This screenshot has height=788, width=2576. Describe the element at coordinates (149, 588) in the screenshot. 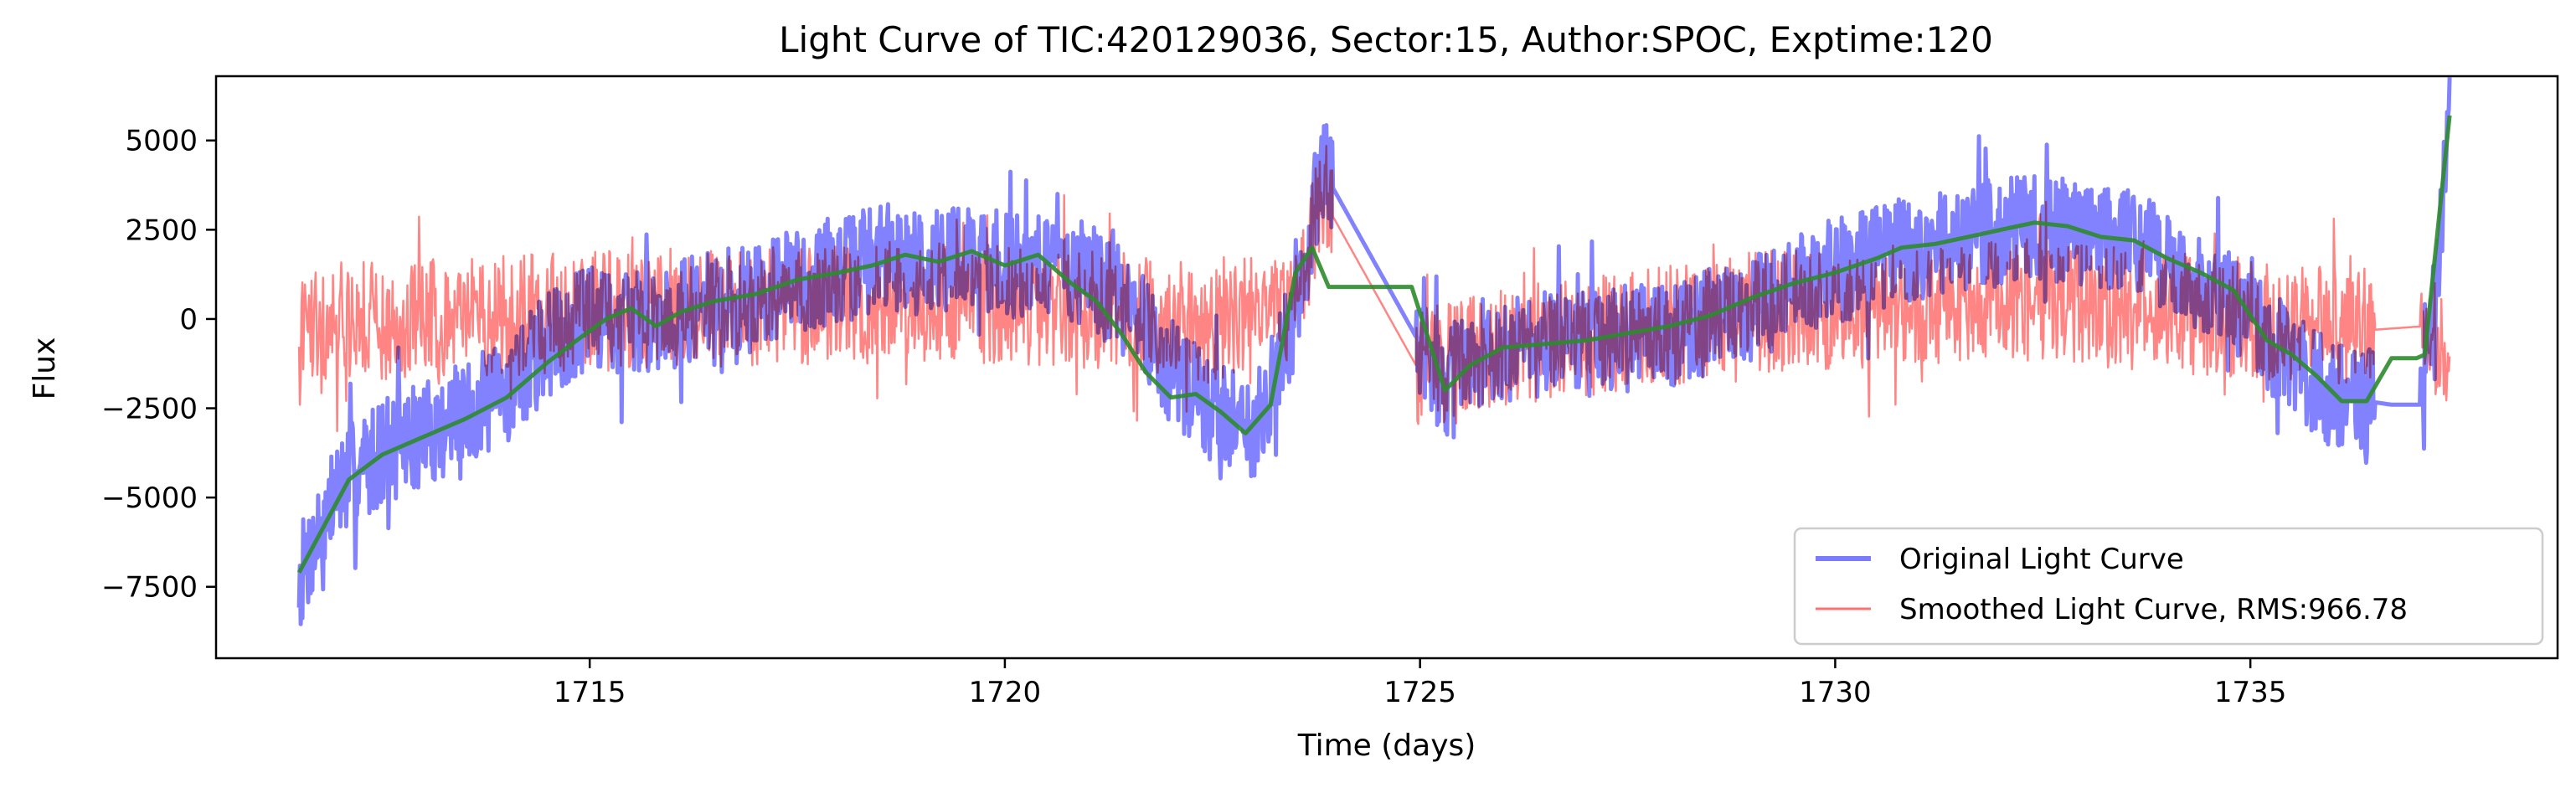

I see `y-tick-label: −7500` at that location.